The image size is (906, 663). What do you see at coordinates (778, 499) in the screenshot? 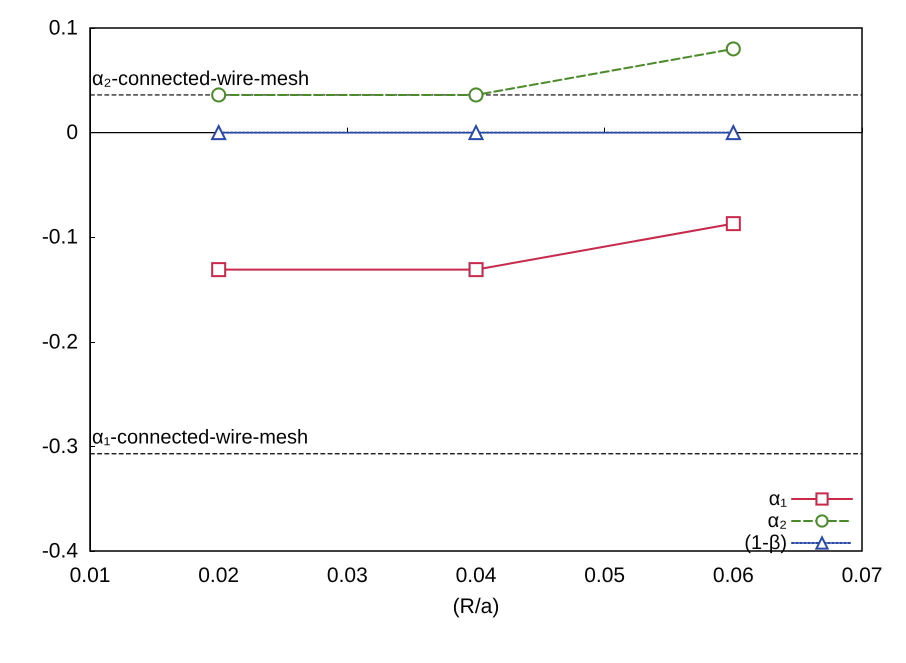
I see `legend-label: α₁` at bounding box center [778, 499].